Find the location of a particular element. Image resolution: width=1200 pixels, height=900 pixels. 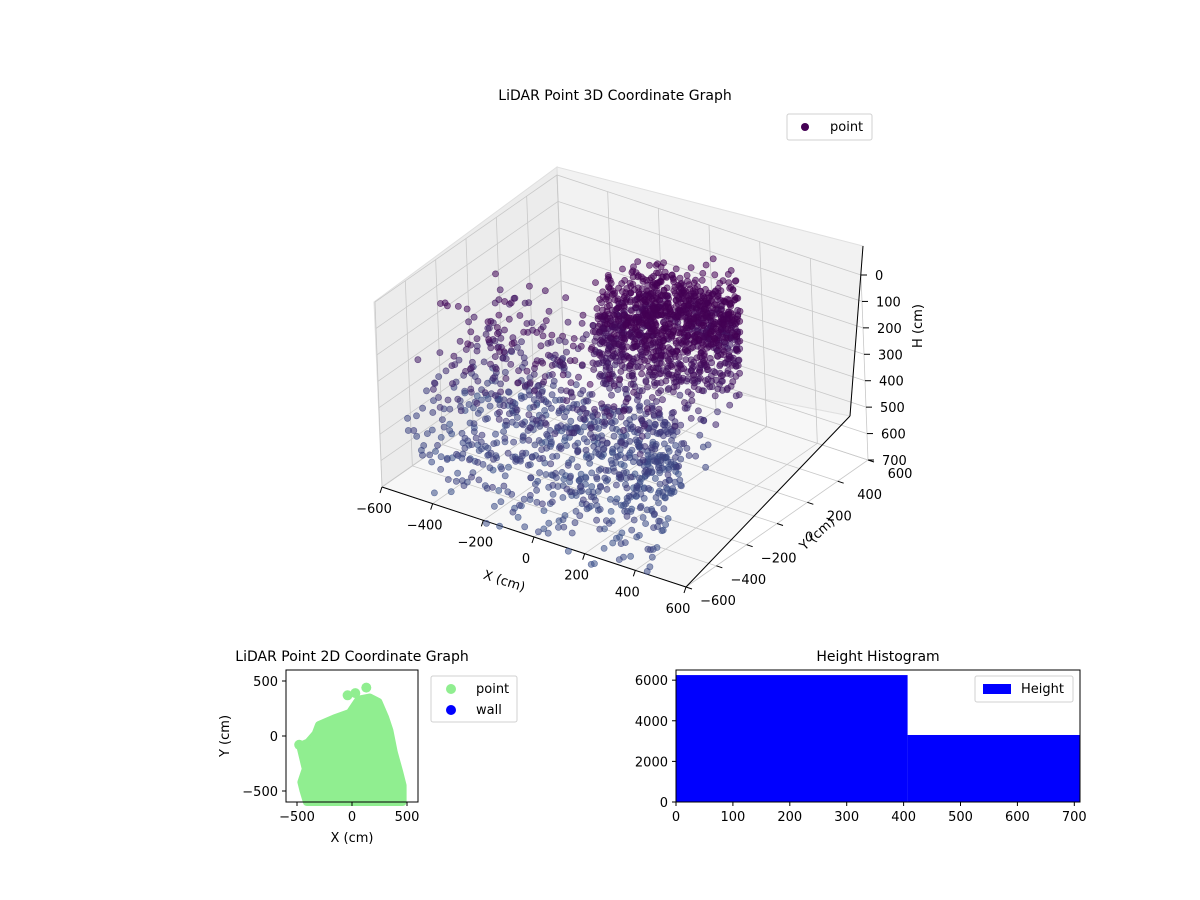

legend-2d: point wall is located at coordinates (474, 699).